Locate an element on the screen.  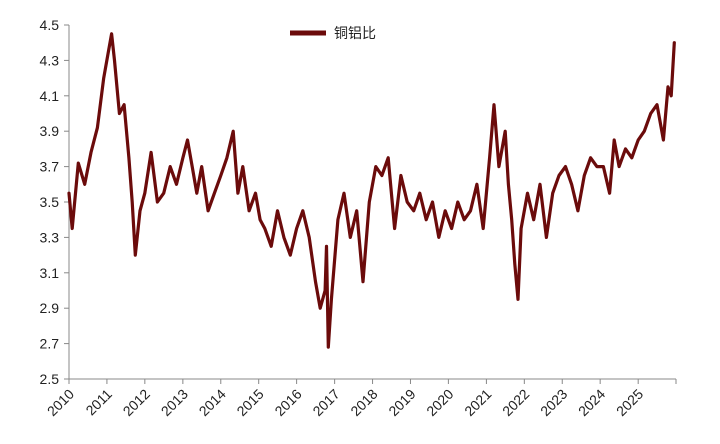
x-tick-label: 2013 is located at coordinates (174, 402).